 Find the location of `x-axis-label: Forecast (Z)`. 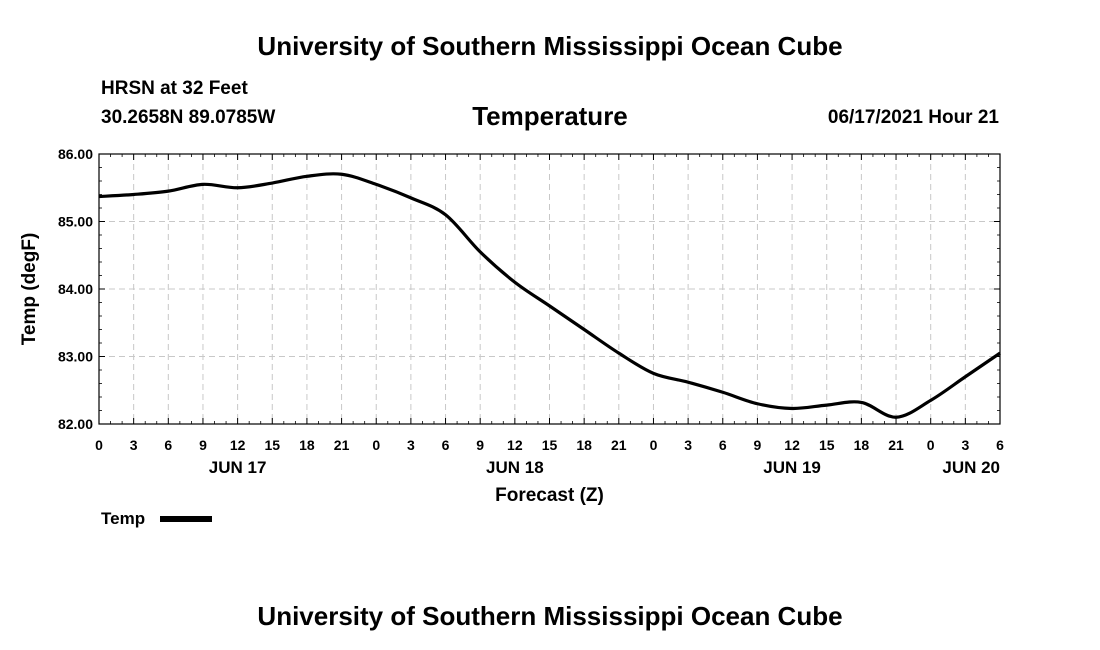

x-axis-label: Forecast (Z) is located at coordinates (549, 495).